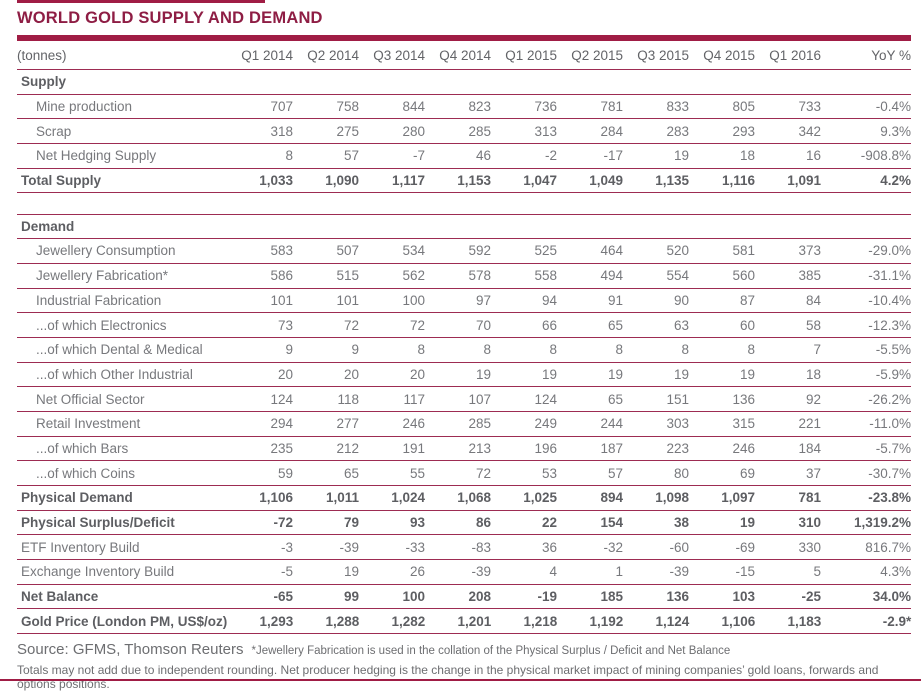 The width and height of the screenshot is (921, 694). I want to click on row-label: Jewellery Fabrication*, so click(102, 276).